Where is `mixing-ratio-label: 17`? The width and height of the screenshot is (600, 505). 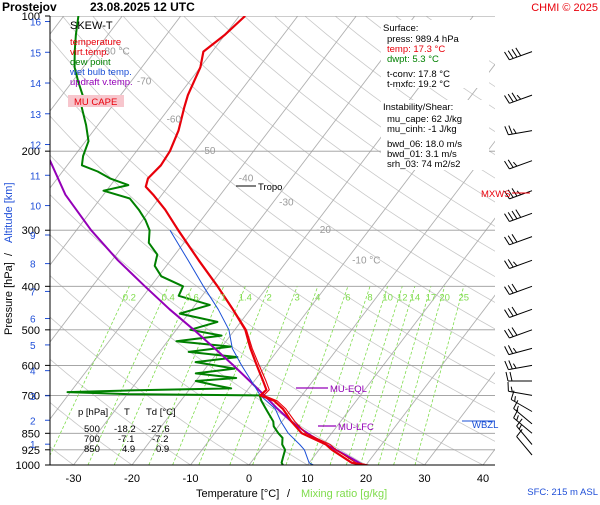 mixing-ratio-label: 17 is located at coordinates (431, 297).